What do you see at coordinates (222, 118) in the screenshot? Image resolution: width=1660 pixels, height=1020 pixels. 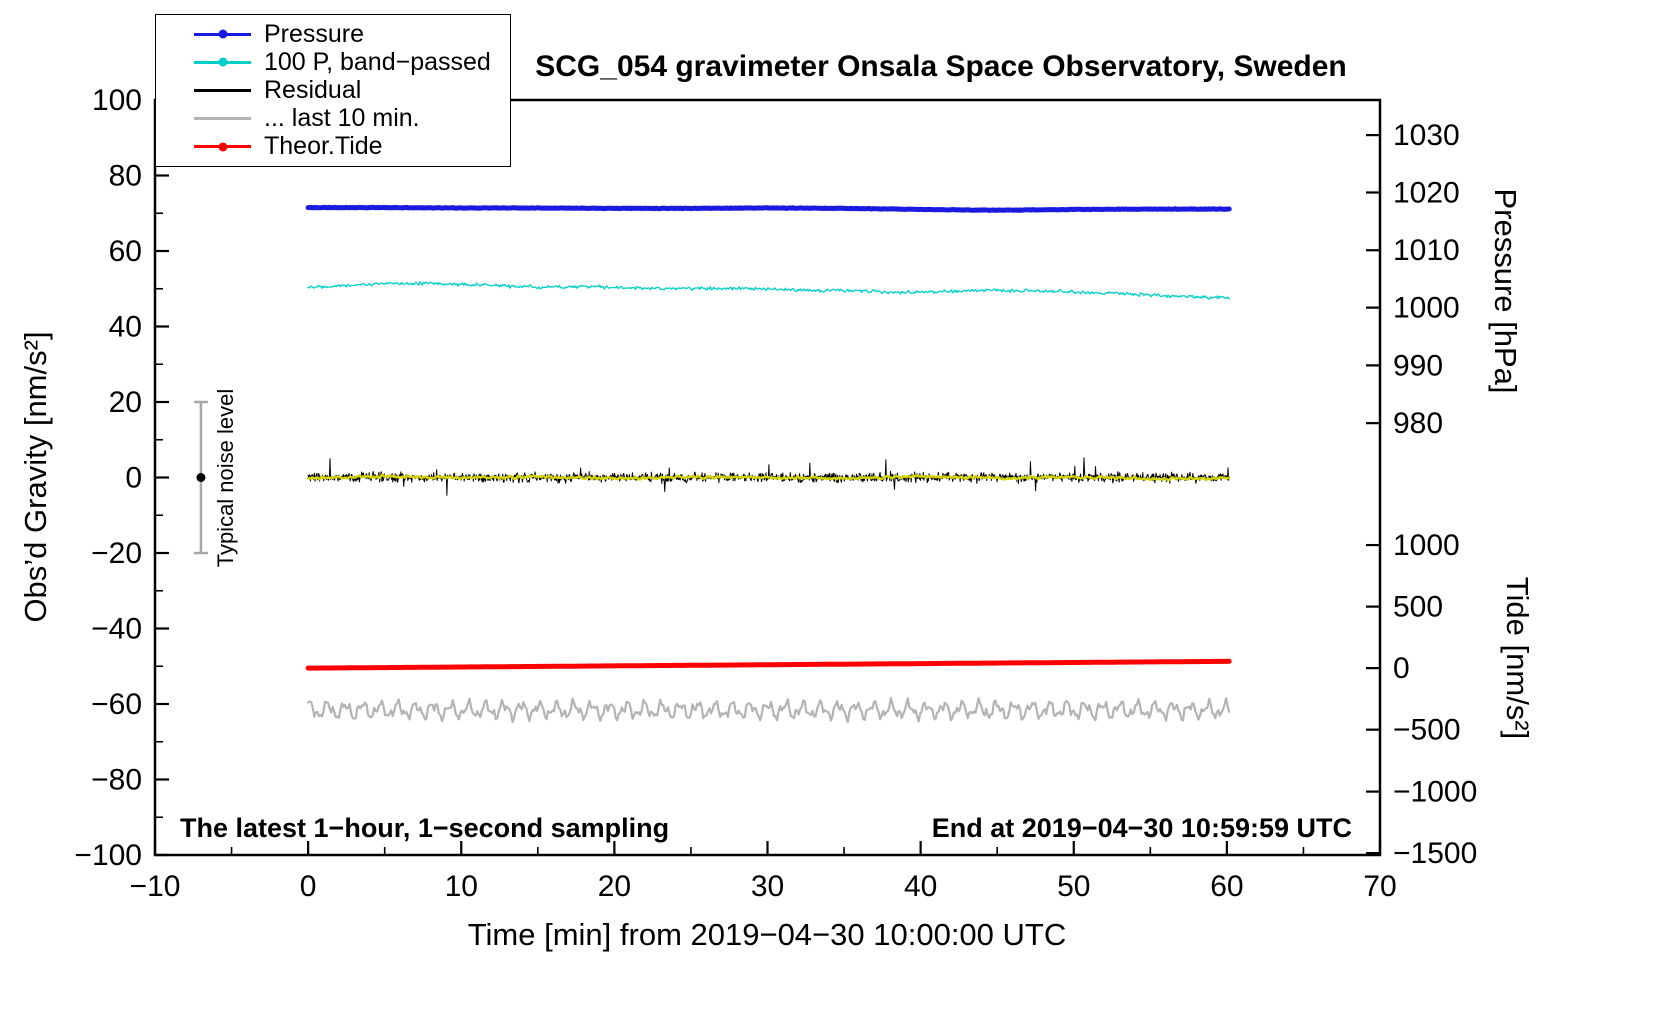 I see `last10min-line-swatch` at bounding box center [222, 118].